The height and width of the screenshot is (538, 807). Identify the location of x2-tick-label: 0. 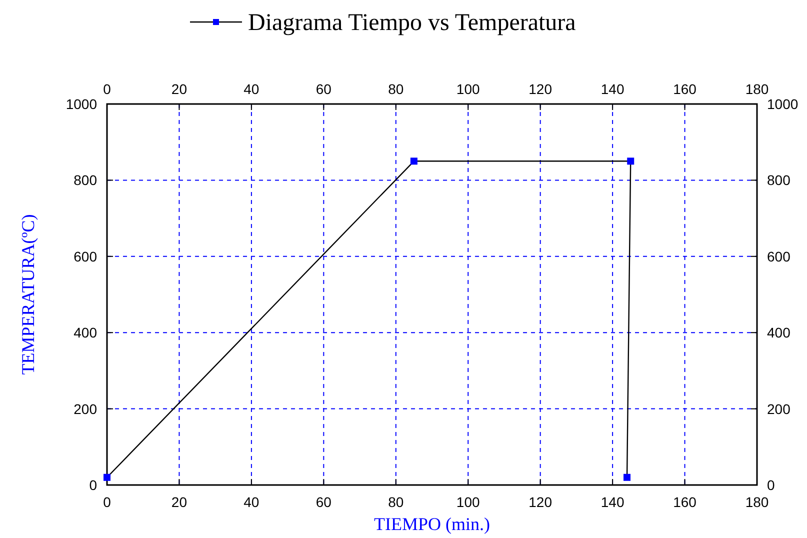
(107, 502).